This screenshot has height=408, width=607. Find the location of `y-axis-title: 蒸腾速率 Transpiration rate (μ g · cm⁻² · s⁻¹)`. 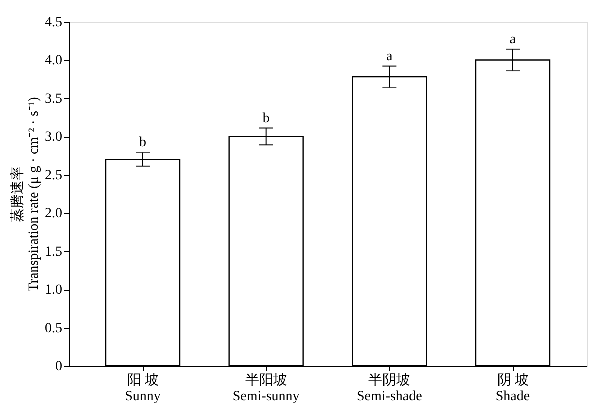

y-axis-title: 蒸腾速率 Transpiration rate (μ g · cm⁻² · s⁻¹) is located at coordinates (26, 194).